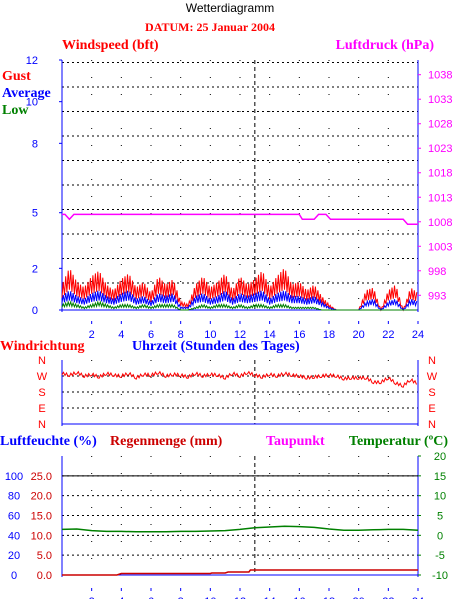  I want to click on rain-tick-label: 15.0, so click(41, 517).